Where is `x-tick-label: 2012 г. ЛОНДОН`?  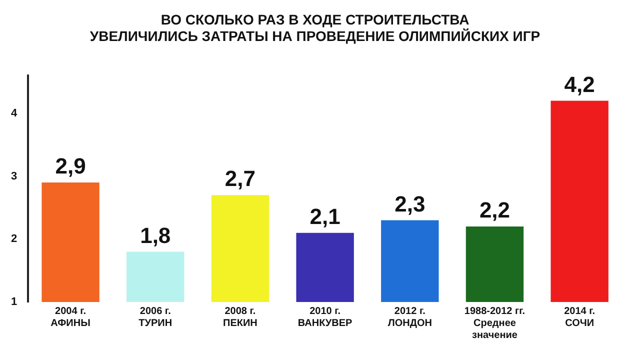
x-tick-label: 2012 г. ЛОНДОН is located at coordinates (410, 317).